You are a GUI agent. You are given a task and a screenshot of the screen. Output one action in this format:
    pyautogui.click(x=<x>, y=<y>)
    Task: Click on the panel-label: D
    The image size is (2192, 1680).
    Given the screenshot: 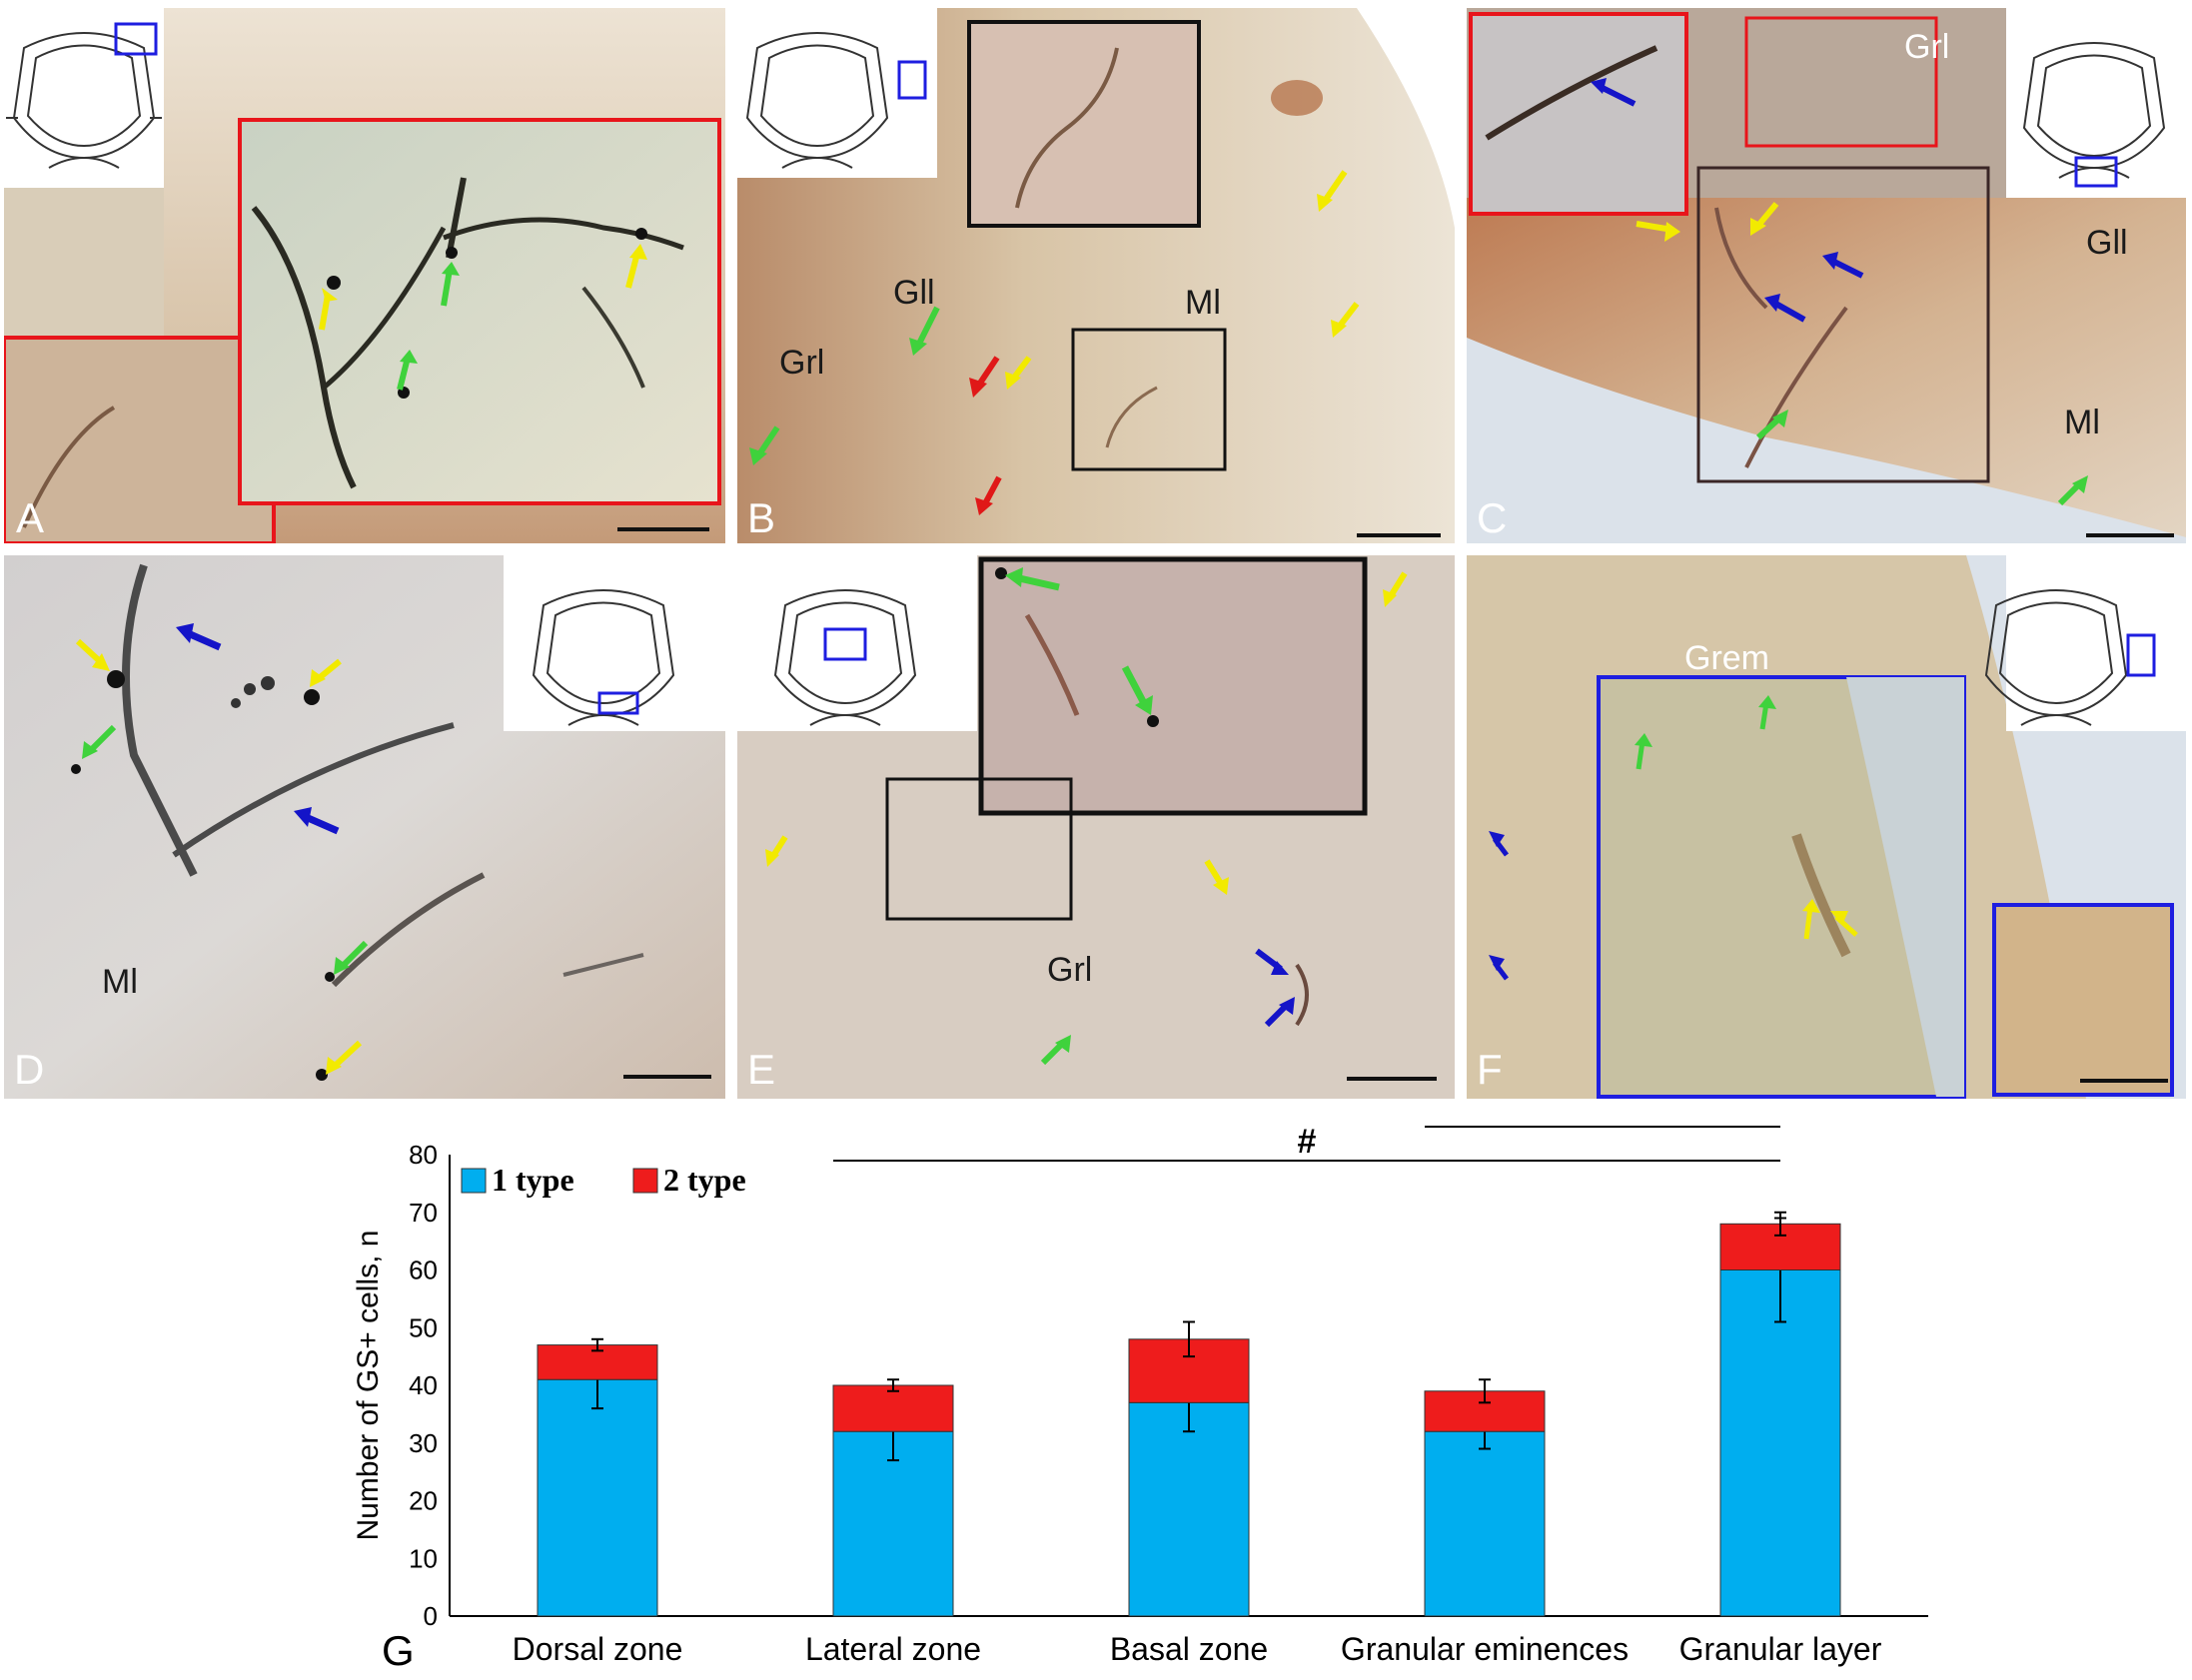 What is the action you would take?
    pyautogui.click(x=29, y=1069)
    